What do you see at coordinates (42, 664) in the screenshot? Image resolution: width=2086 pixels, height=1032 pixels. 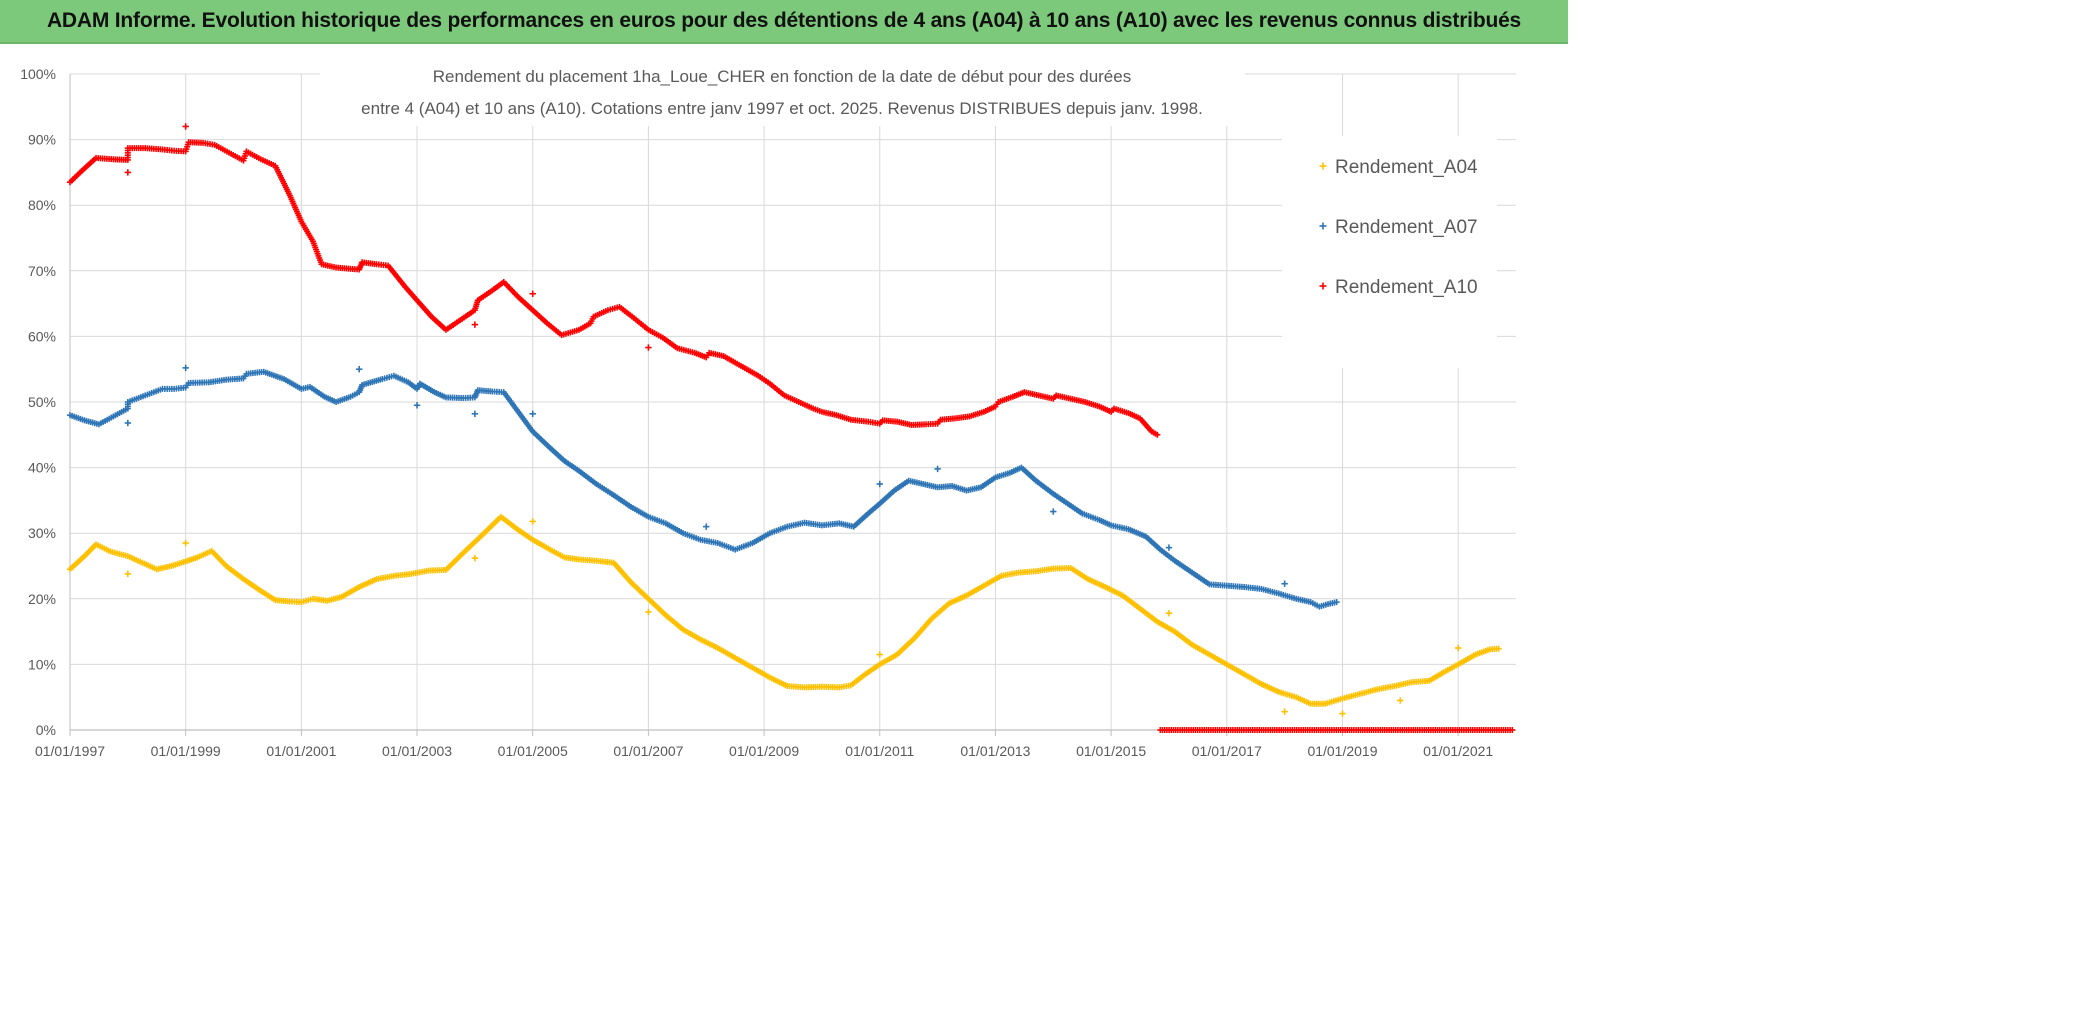 I see `y-tick-label: 10%` at bounding box center [42, 664].